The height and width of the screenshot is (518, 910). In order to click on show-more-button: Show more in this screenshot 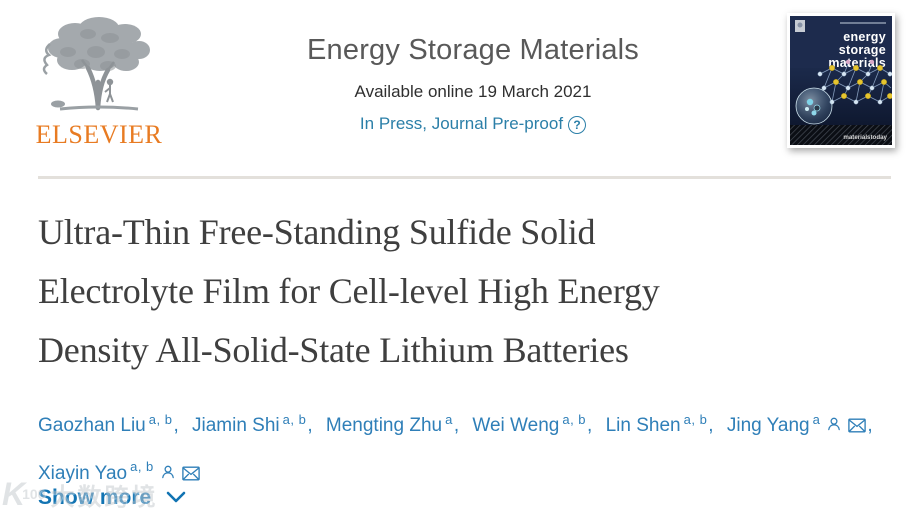, I will do `click(112, 498)`.